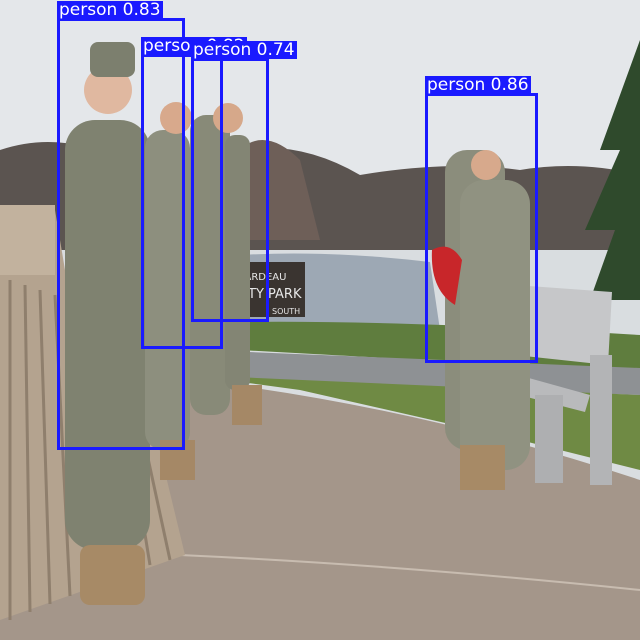 The image size is (640, 640). Describe the element at coordinates (478, 85) in the screenshot. I see `detection-label-4: person 0.86` at that location.